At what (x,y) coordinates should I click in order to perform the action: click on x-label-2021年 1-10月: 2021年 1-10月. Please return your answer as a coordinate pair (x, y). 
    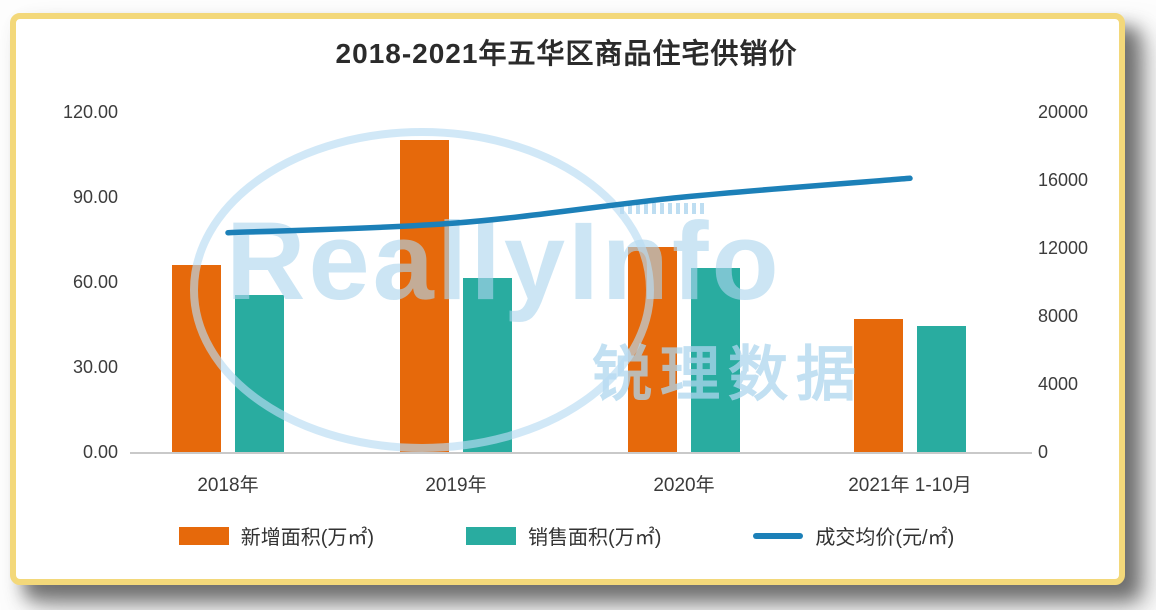
    Looking at the image, I should click on (910, 485).